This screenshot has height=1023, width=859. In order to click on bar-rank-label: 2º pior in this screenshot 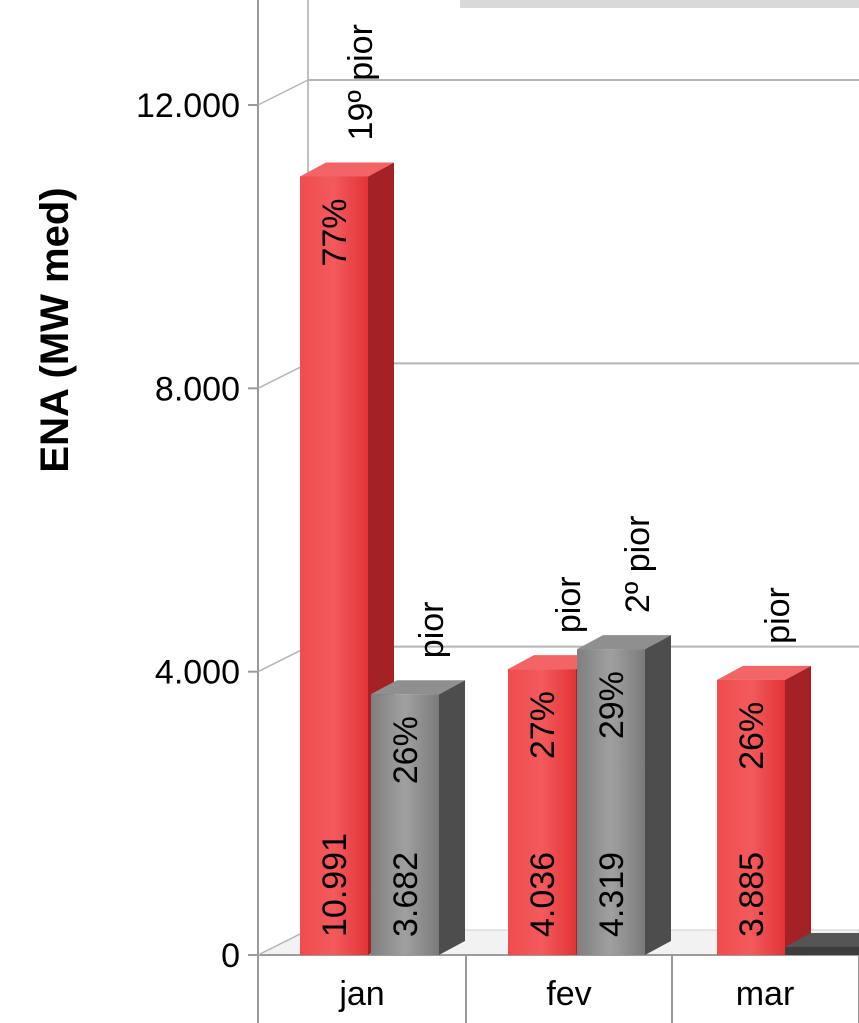, I will do `click(638, 564)`.